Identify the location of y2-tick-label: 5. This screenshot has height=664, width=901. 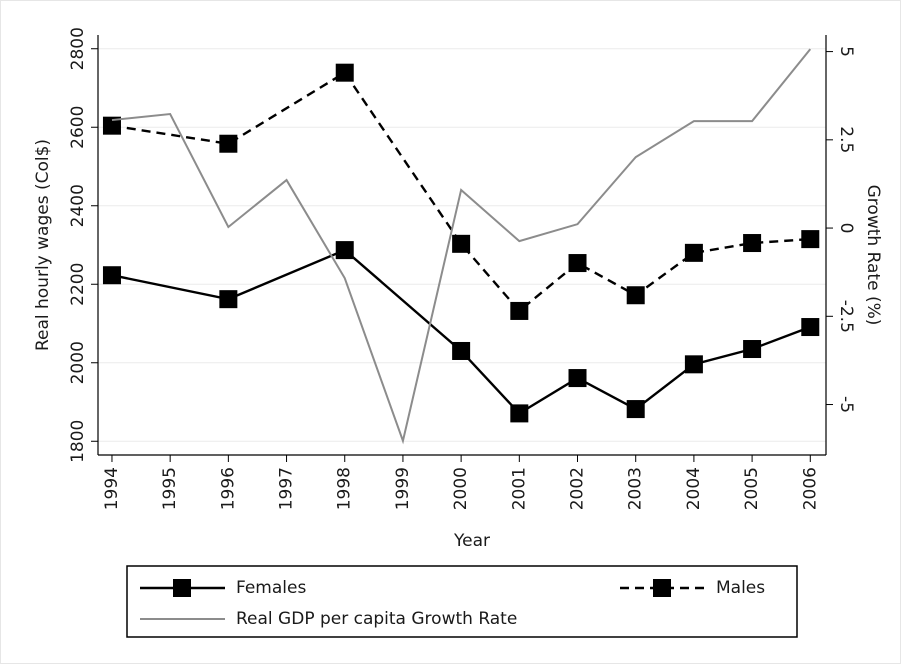
(846, 51).